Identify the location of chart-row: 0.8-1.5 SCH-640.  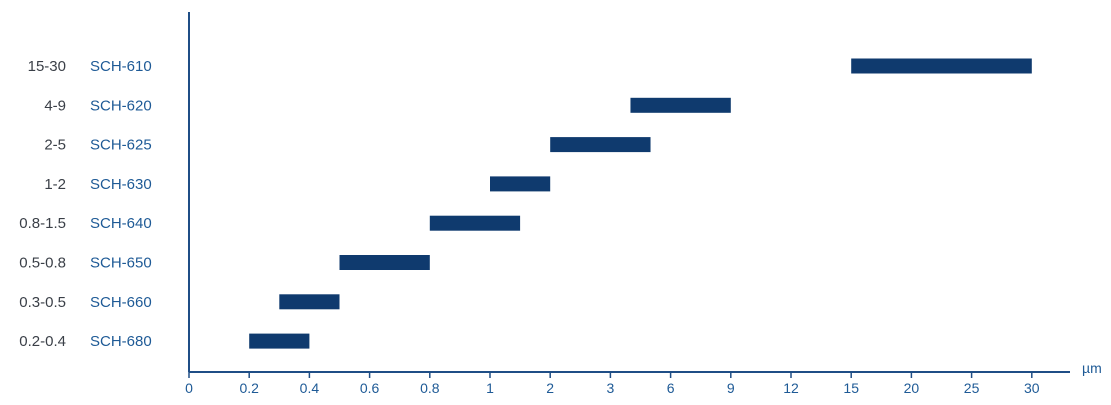
(270, 223).